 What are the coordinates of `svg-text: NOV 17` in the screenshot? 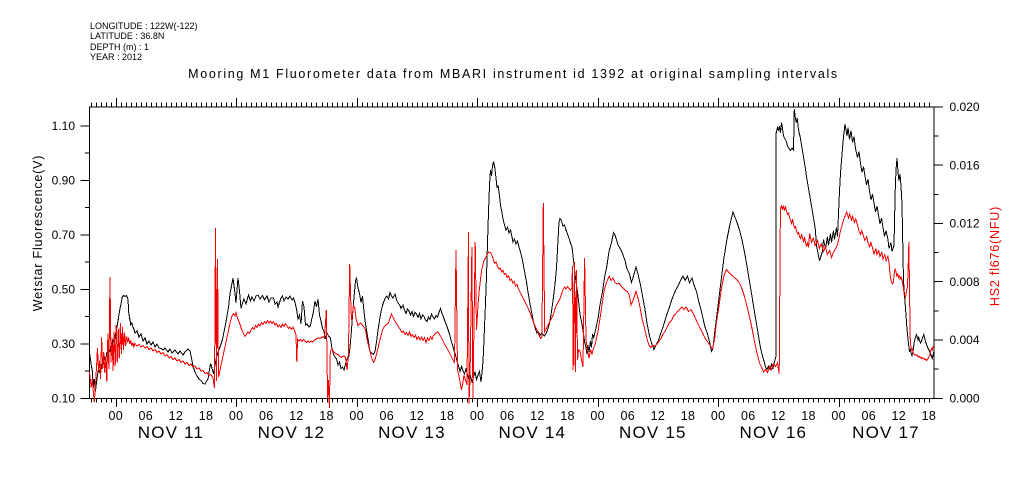 It's located at (886, 432).